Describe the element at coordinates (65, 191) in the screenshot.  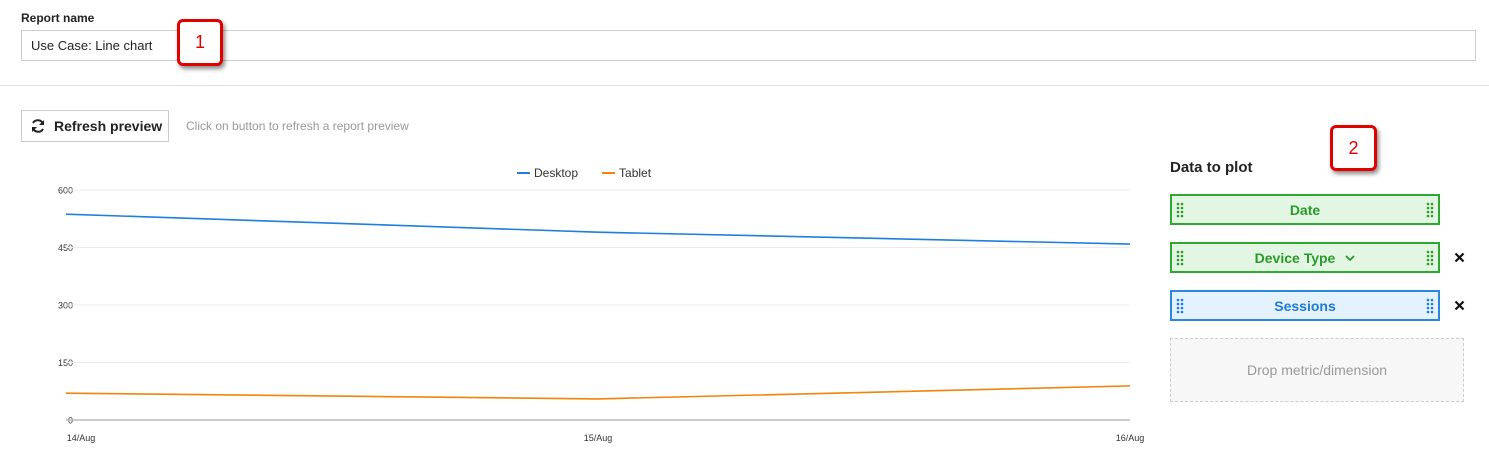
I see `y-tick-label: 600` at that location.